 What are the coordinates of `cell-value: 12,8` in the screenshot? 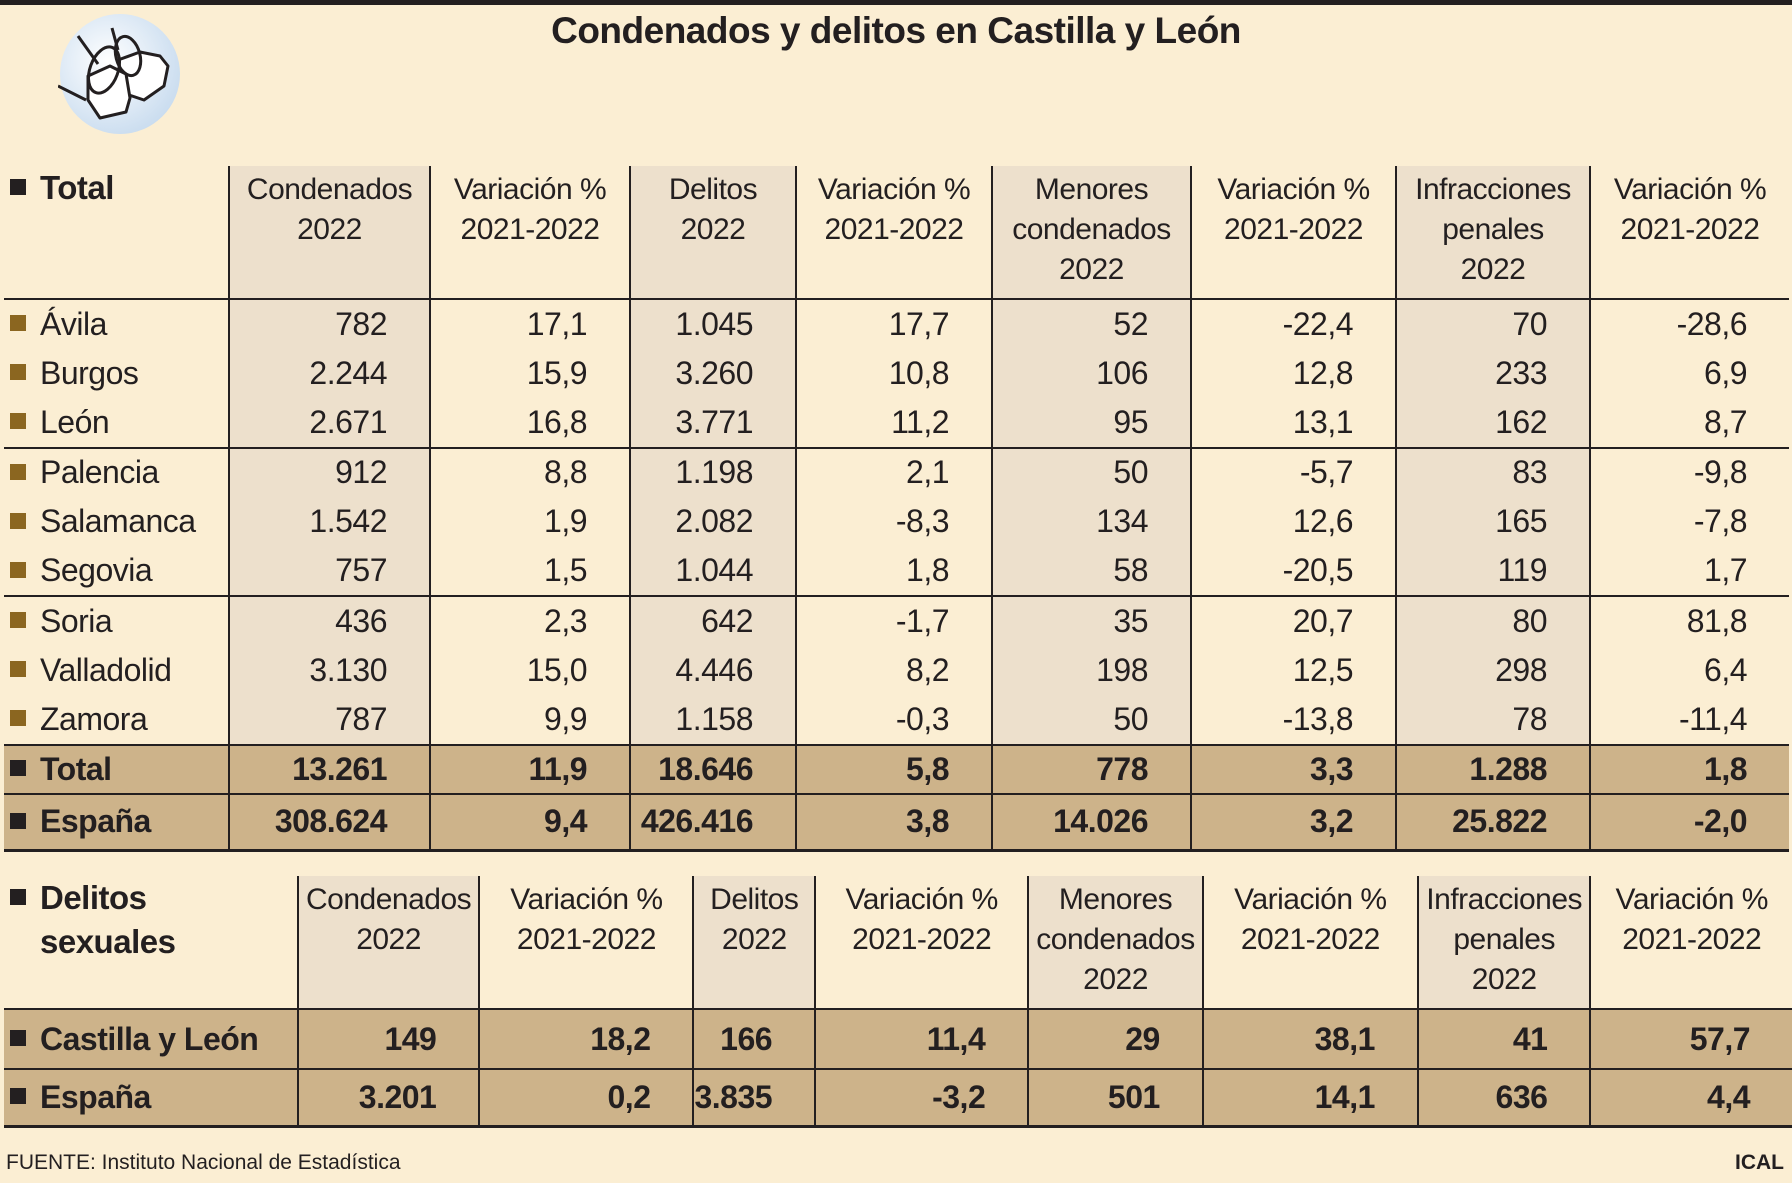 It's located at (1293, 373).